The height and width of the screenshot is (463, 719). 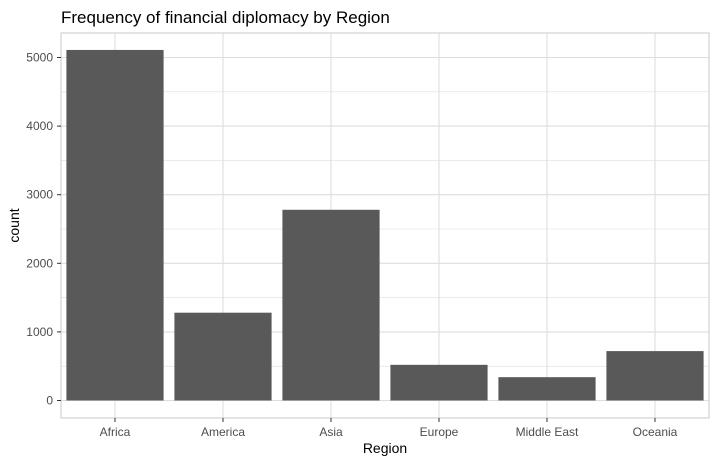 I want to click on bar-europe, so click(x=439, y=382).